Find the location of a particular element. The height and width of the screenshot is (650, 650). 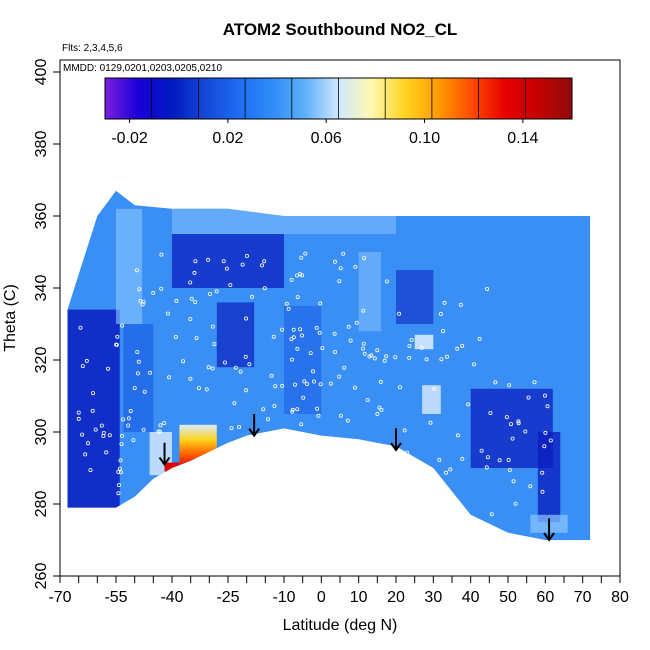

x-tick-label: 30 is located at coordinates (433, 597).